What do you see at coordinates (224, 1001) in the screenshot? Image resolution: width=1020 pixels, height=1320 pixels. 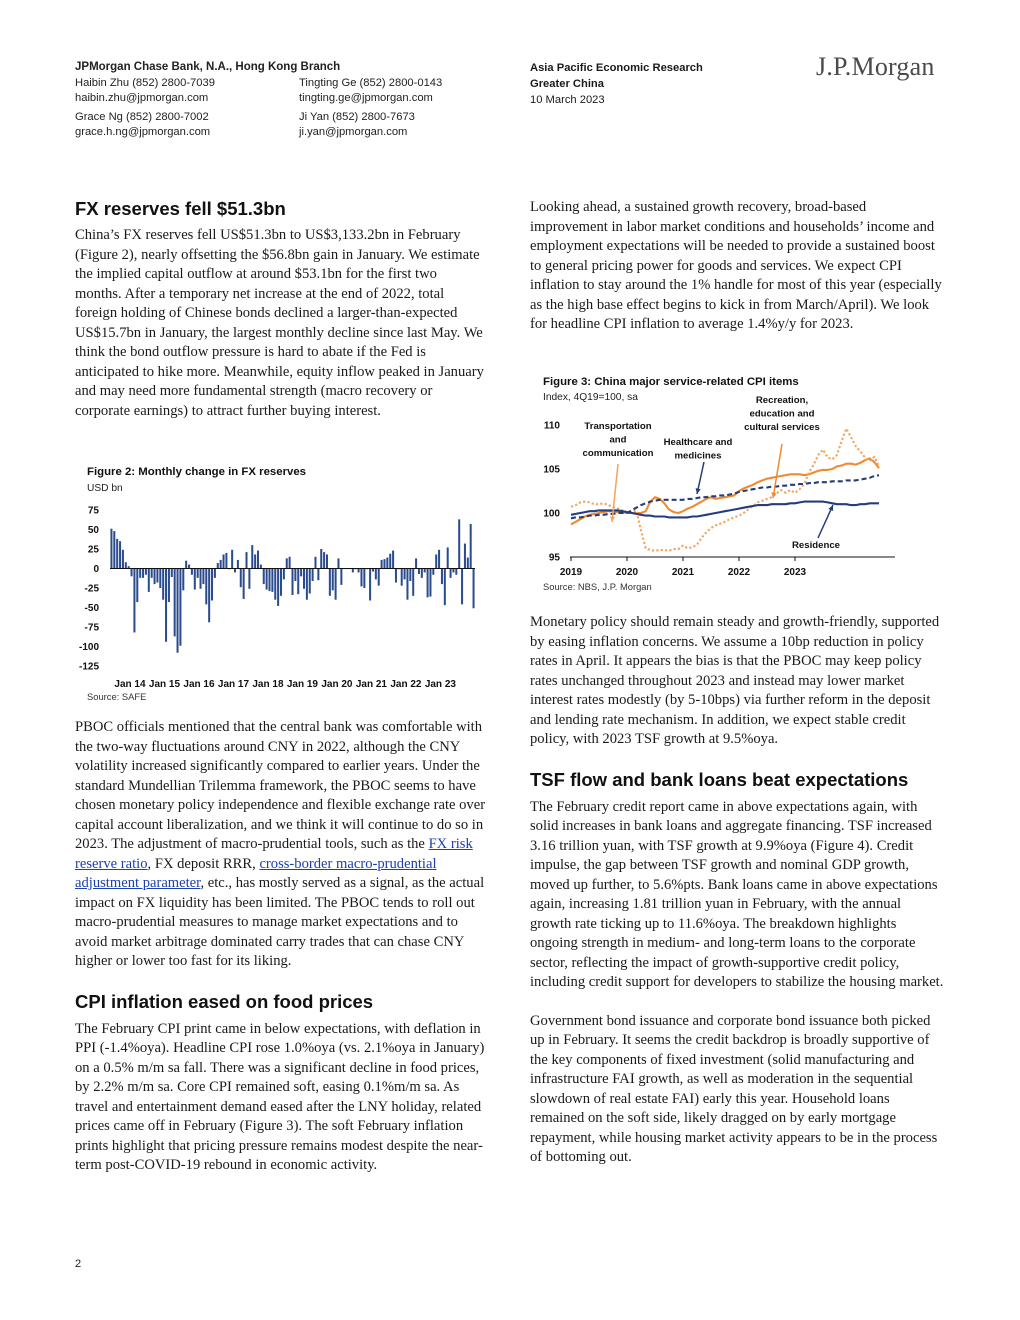 I see `section-heading: CPI inflation eased on food prices` at bounding box center [224, 1001].